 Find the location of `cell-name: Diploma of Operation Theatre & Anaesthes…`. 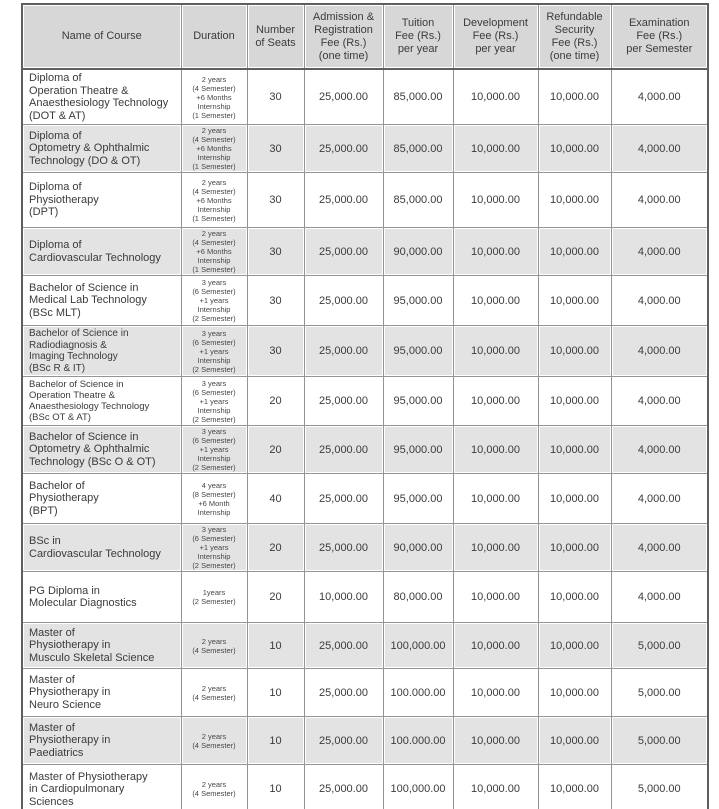

cell-name: Diploma of Operation Theatre & Anaesthes… is located at coordinates (101, 96).